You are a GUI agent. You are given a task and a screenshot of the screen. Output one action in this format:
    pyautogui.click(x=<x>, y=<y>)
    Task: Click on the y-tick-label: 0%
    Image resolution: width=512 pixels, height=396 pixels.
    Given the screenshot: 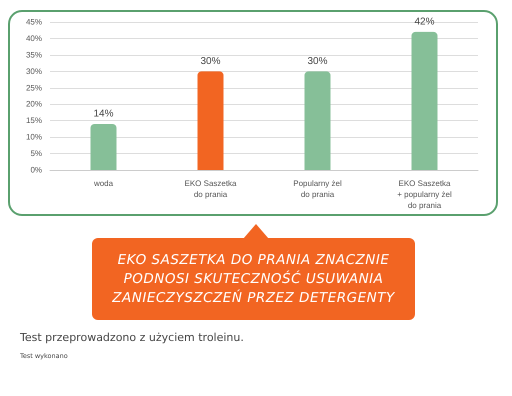 What is the action you would take?
    pyautogui.click(x=36, y=170)
    